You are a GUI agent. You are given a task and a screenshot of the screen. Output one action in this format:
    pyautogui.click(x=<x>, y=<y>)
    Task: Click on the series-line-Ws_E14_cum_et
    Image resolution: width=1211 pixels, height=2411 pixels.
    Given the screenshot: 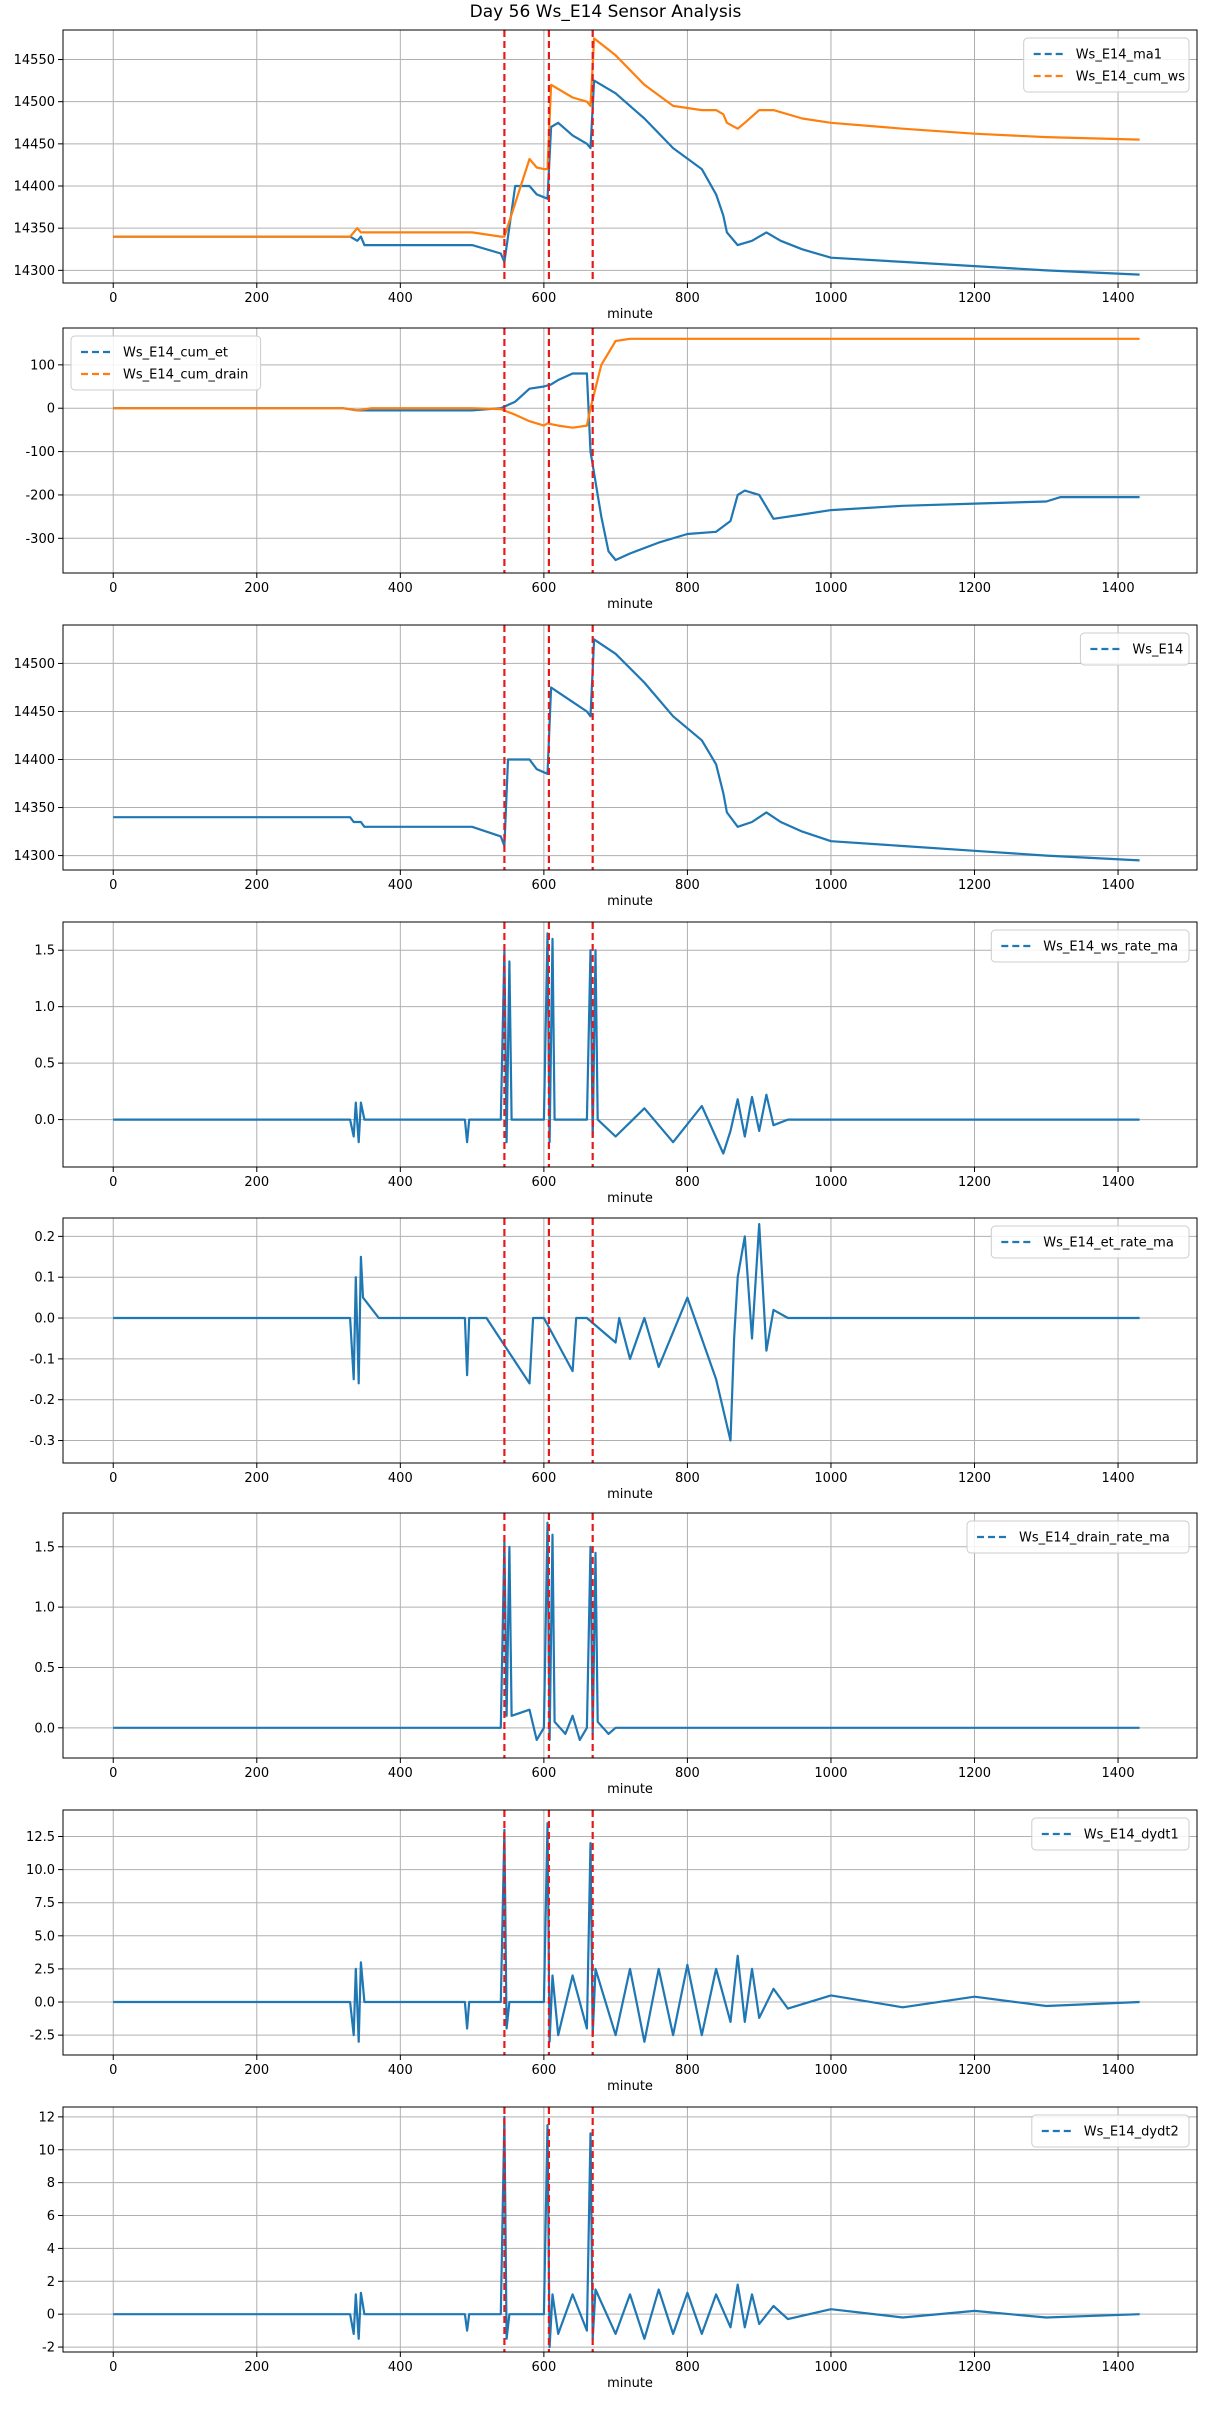 What is the action you would take?
    pyautogui.click(x=626, y=467)
    